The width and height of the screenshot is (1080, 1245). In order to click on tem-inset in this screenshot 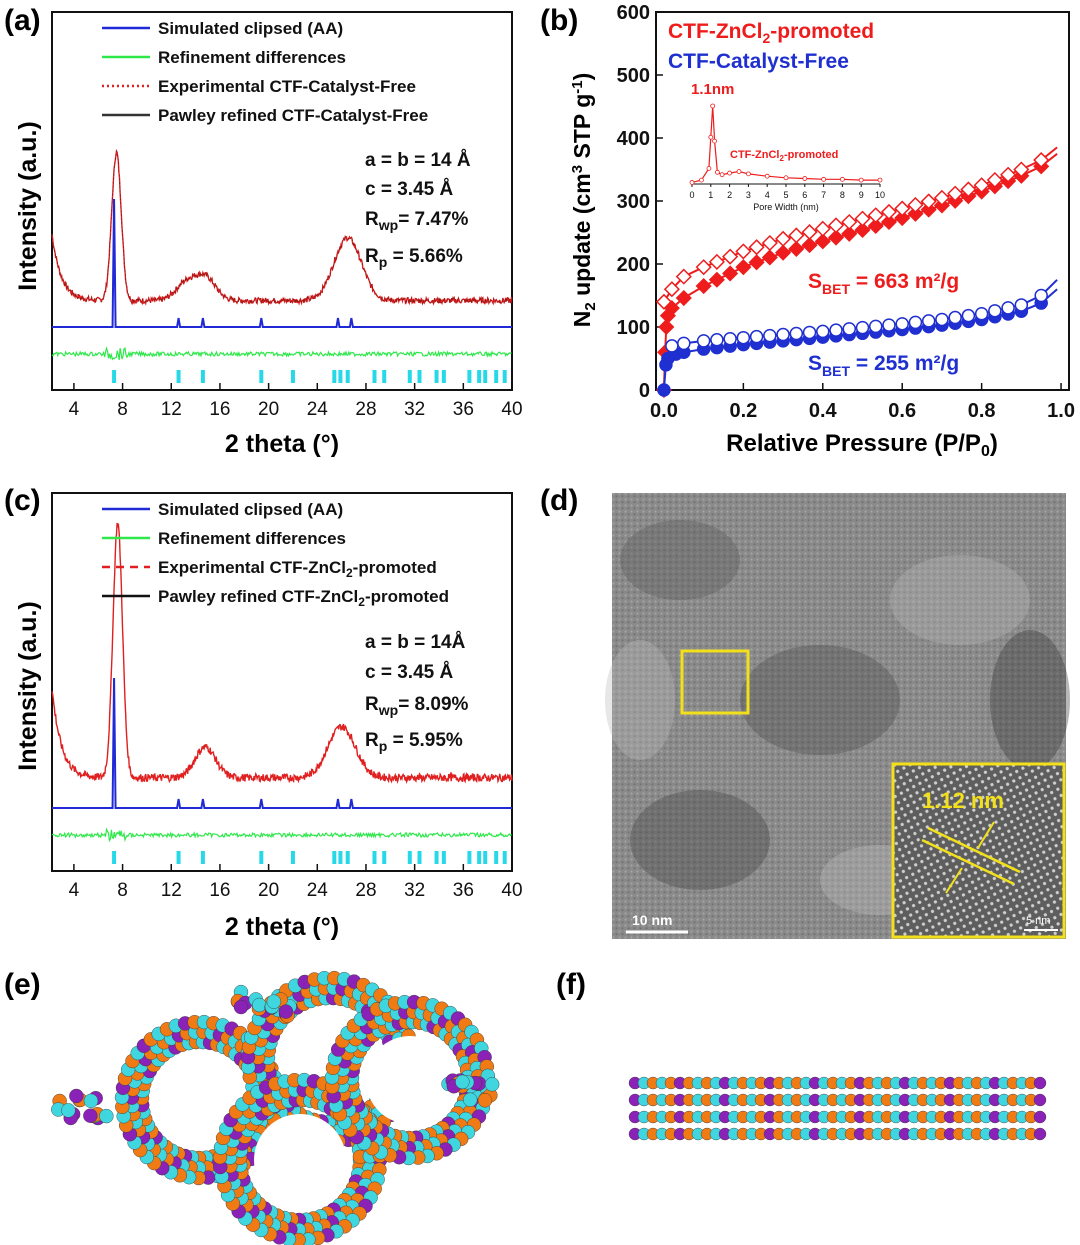, I will do `click(978, 850)`.